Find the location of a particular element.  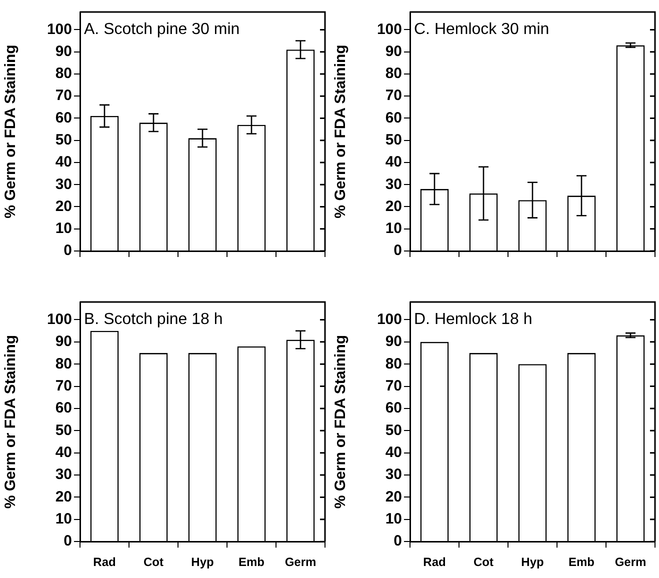

text: C. Hemlock 30 min is located at coordinates (482, 29).